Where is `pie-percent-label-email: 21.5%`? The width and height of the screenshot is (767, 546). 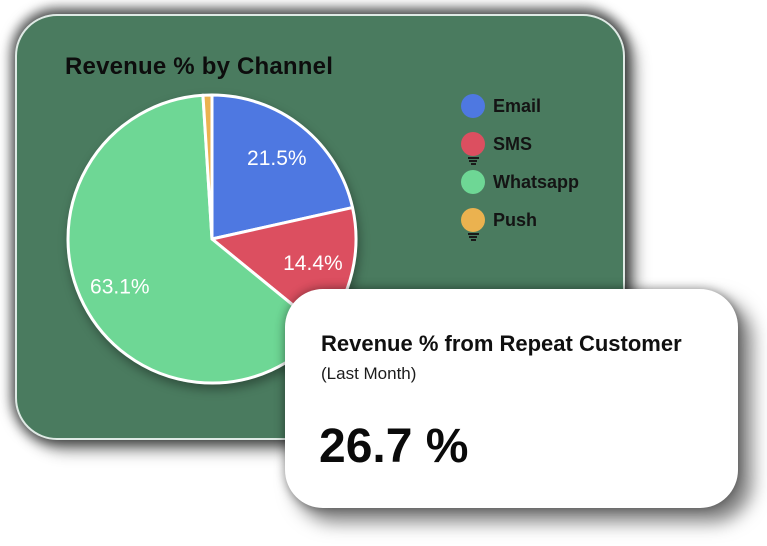 pie-percent-label-email: 21.5% is located at coordinates (277, 158).